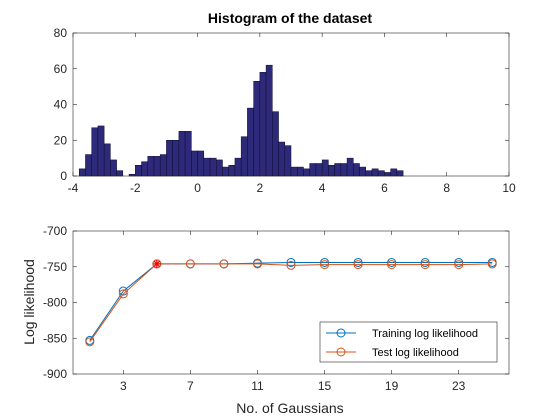  What do you see at coordinates (123, 386) in the screenshot?
I see `x-tick-label: 3` at bounding box center [123, 386].